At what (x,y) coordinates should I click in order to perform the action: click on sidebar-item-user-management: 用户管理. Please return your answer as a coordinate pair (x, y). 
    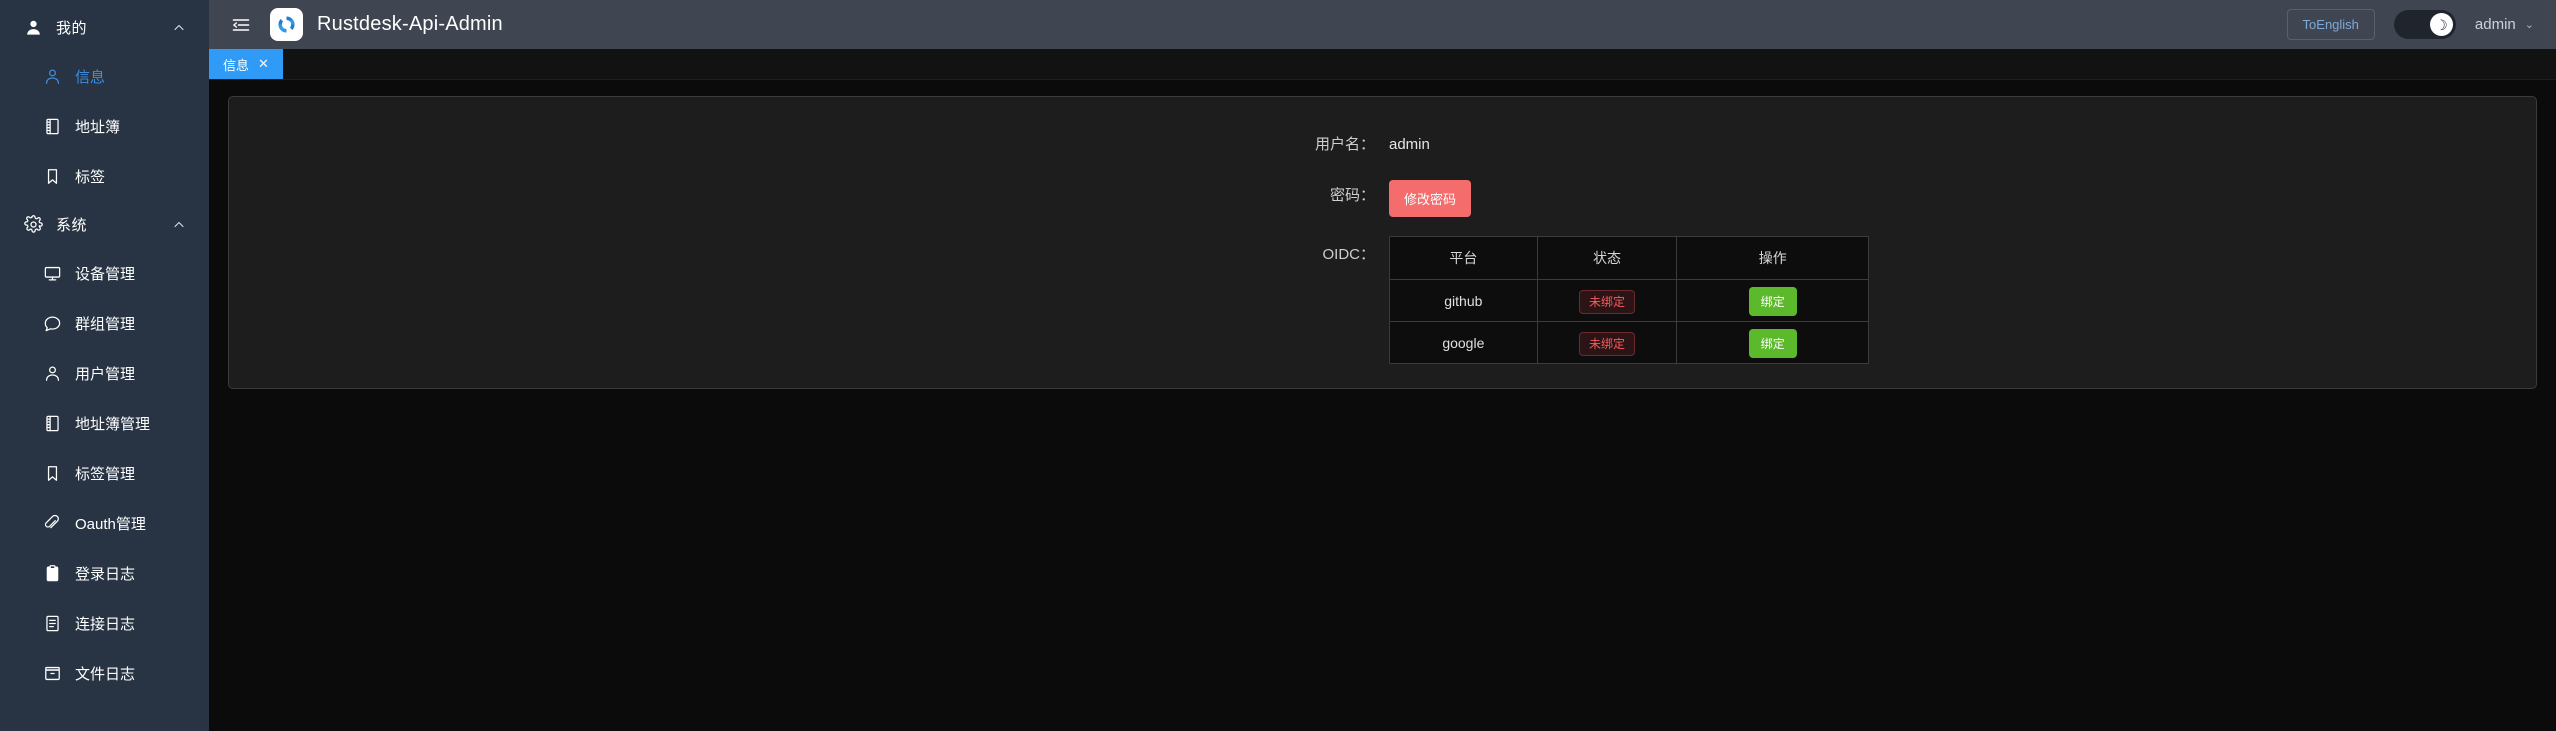
    Looking at the image, I should click on (104, 373).